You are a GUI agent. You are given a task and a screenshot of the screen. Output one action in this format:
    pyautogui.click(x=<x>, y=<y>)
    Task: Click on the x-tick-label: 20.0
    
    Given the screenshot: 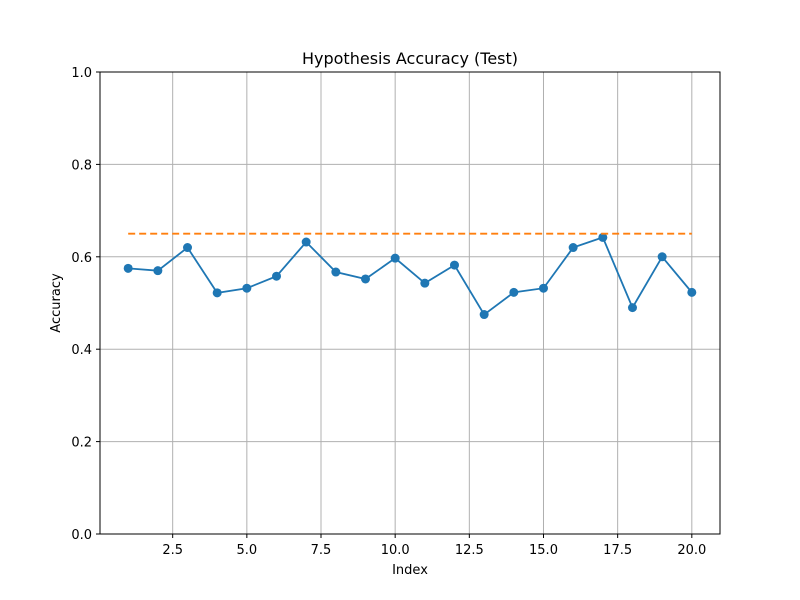 What is the action you would take?
    pyautogui.click(x=691, y=550)
    